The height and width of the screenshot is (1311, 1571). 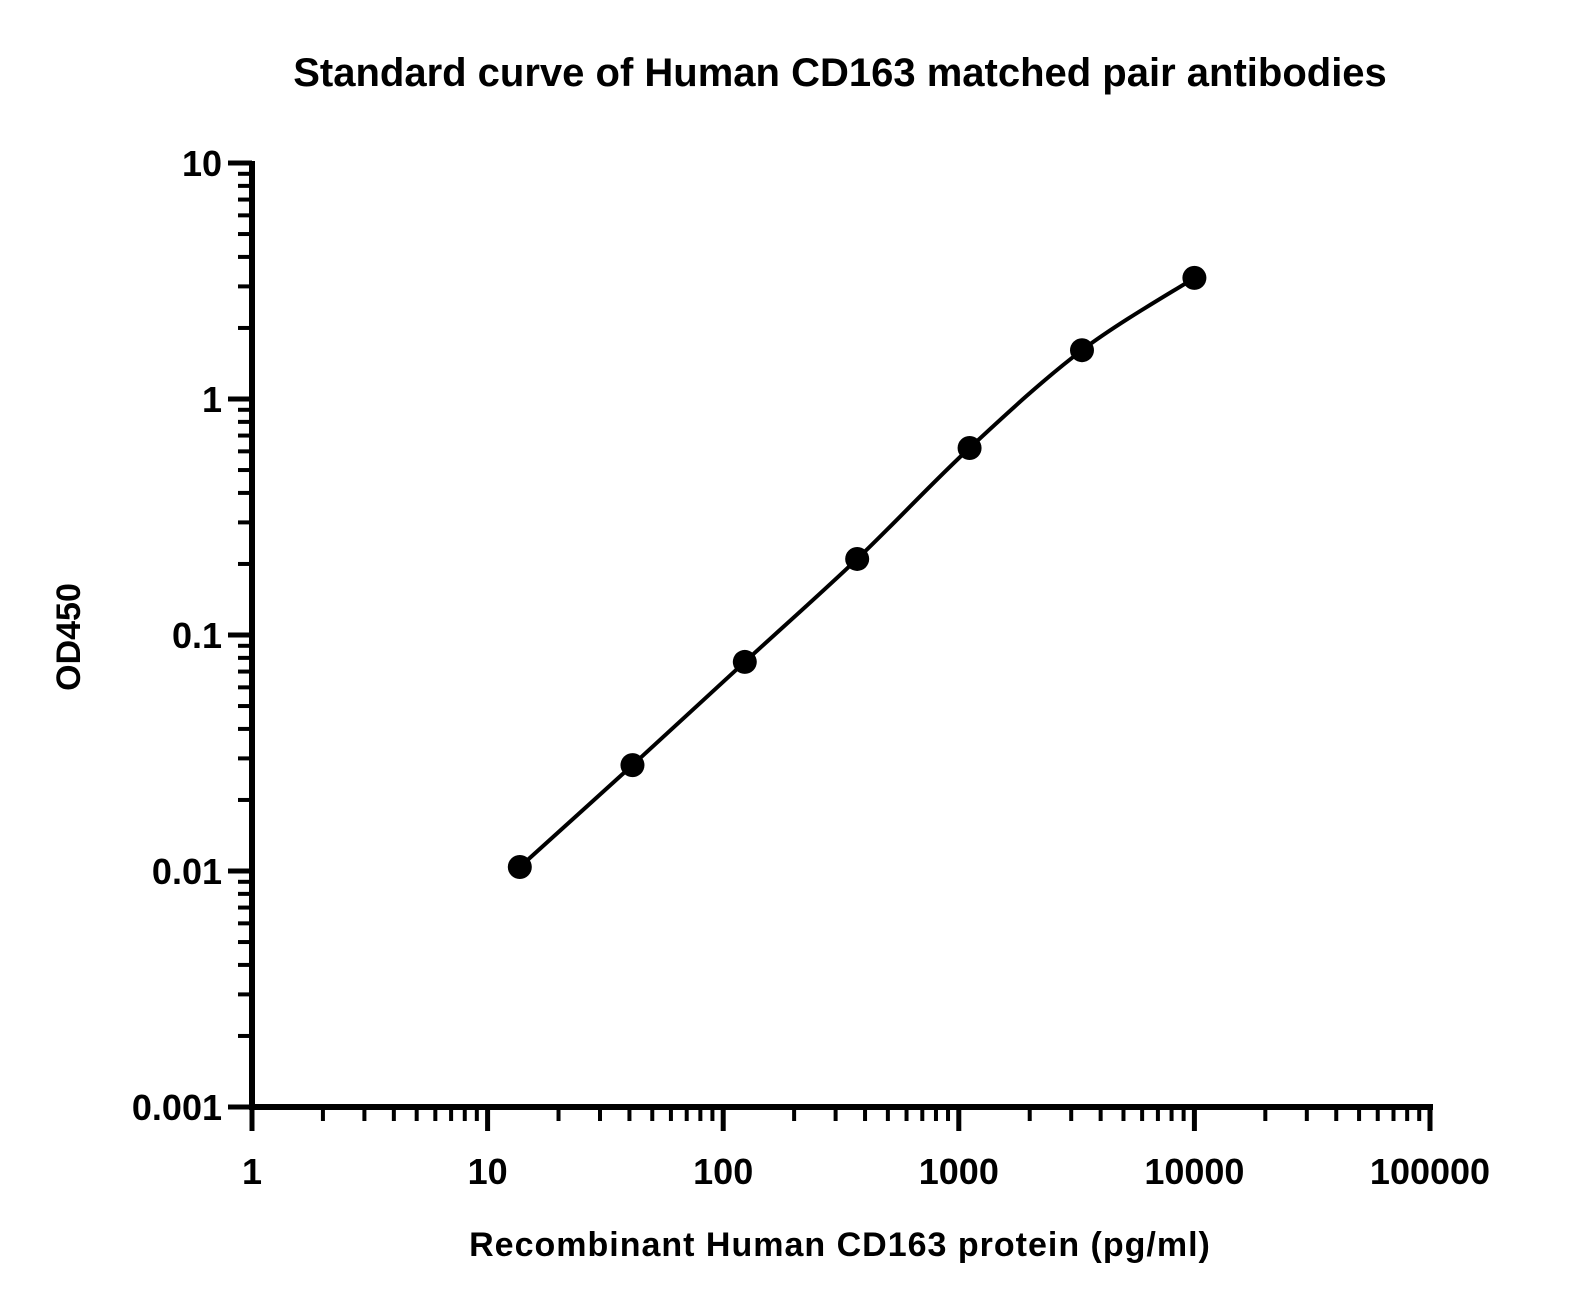 What do you see at coordinates (69, 637) in the screenshot?
I see `y-axis-label: OD450` at bounding box center [69, 637].